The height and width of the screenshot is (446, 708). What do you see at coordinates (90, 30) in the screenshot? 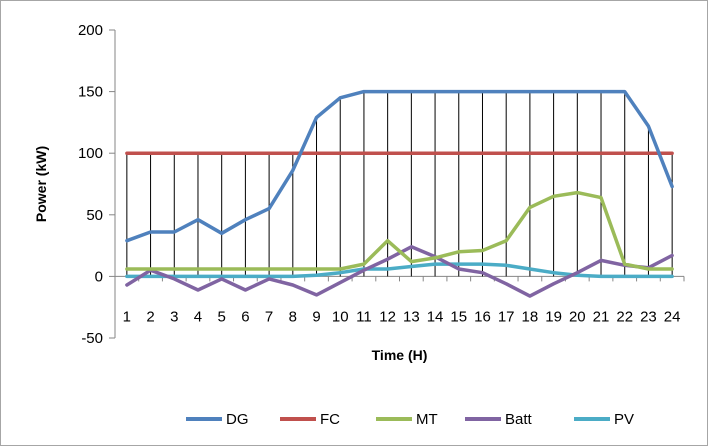
I see `y-tick-label: 200` at bounding box center [90, 30].